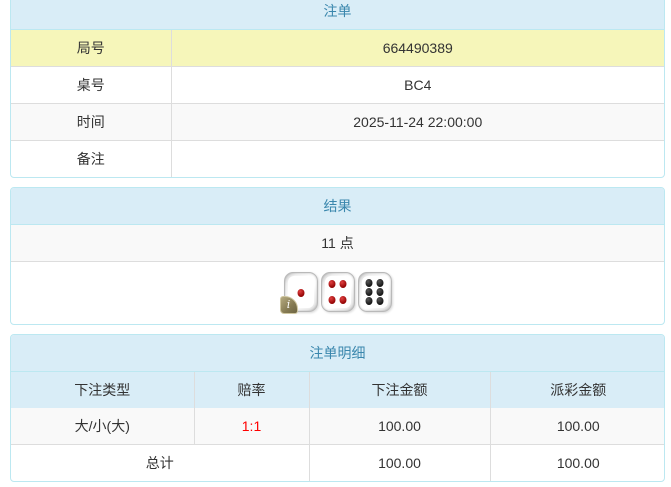 The image size is (671, 487). Describe the element at coordinates (91, 122) in the screenshot. I see `row-label: 时间` at that location.